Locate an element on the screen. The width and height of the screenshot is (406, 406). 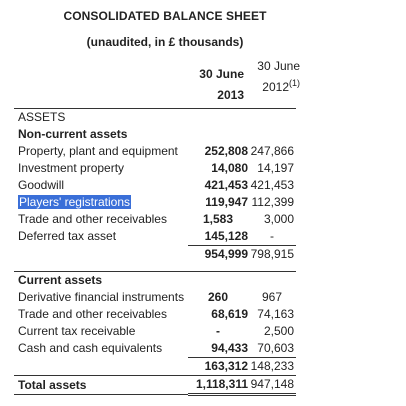
table-row: Investment property 14,080 14,197 is located at coordinates (155, 168).